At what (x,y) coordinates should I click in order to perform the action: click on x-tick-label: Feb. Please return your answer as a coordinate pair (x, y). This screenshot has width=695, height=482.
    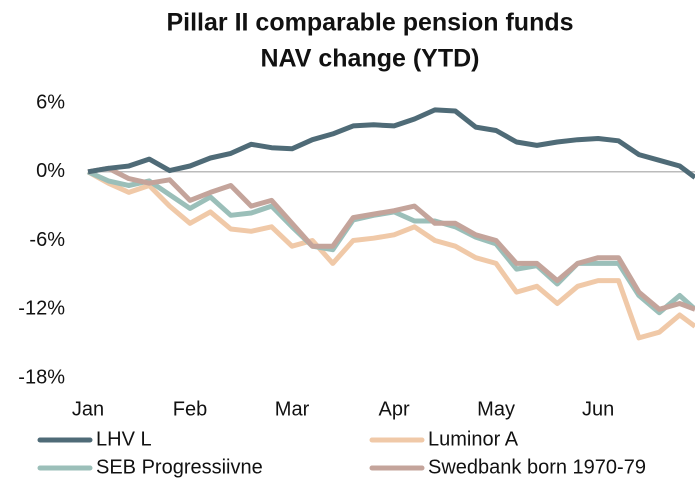
    Looking at the image, I should click on (190, 409).